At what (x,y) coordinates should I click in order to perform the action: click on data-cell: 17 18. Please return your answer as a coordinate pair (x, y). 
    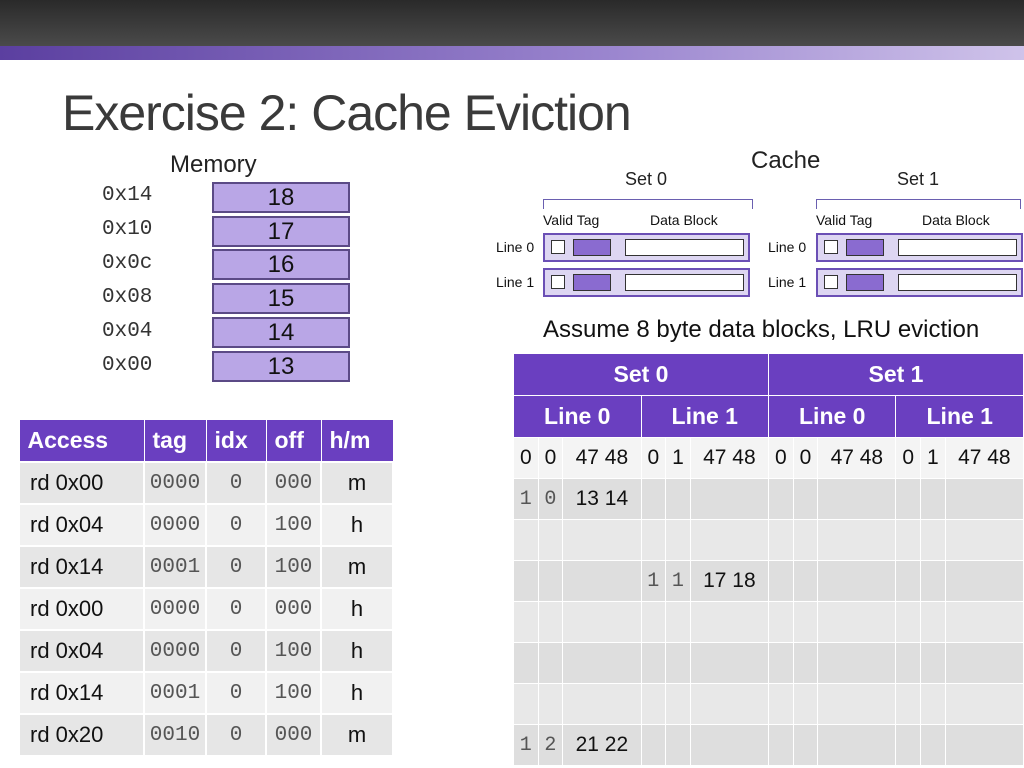
    Looking at the image, I should click on (729, 581).